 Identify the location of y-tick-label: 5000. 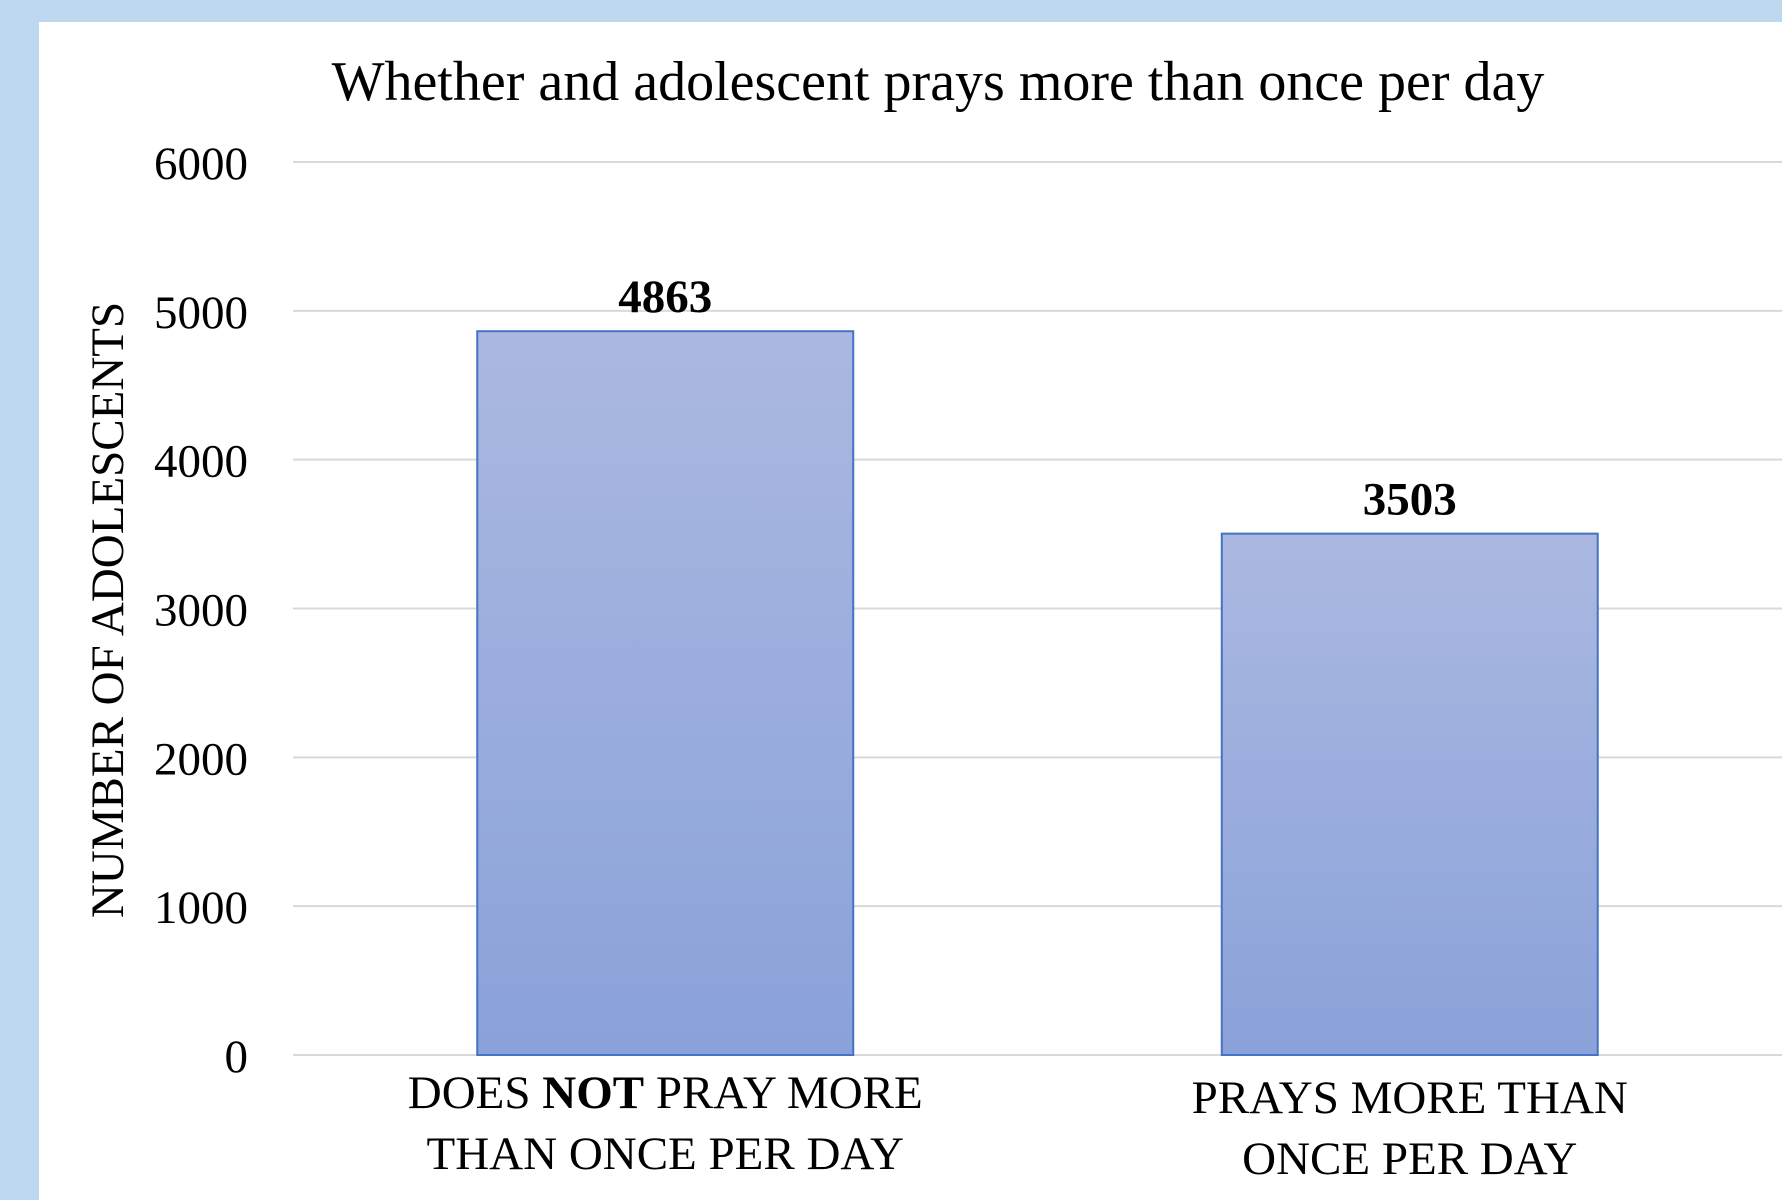
(201, 313).